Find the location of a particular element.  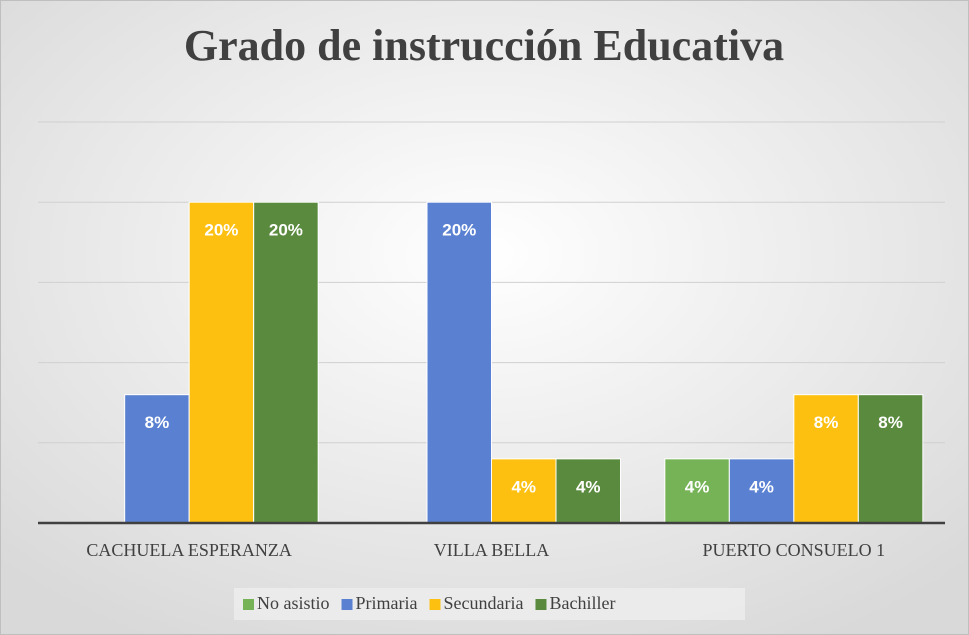

legend-label: Bachiller is located at coordinates (582, 603).